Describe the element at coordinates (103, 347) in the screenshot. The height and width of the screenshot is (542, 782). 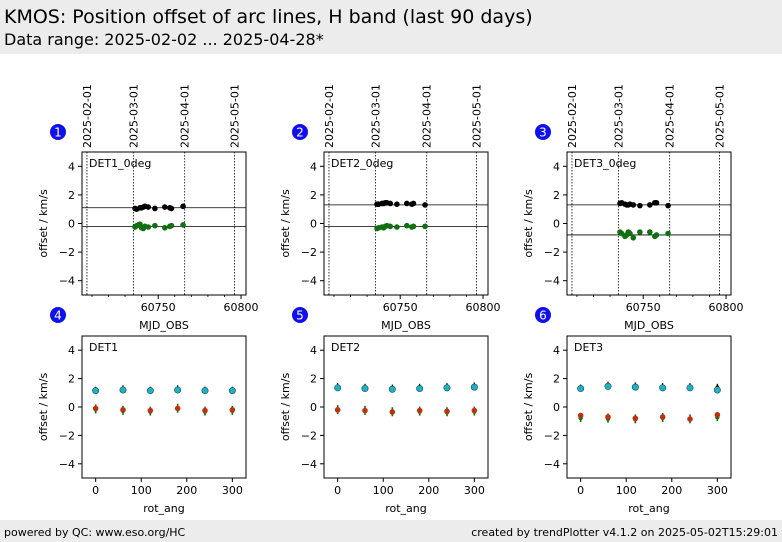
I see `panel-label: DET1` at that location.